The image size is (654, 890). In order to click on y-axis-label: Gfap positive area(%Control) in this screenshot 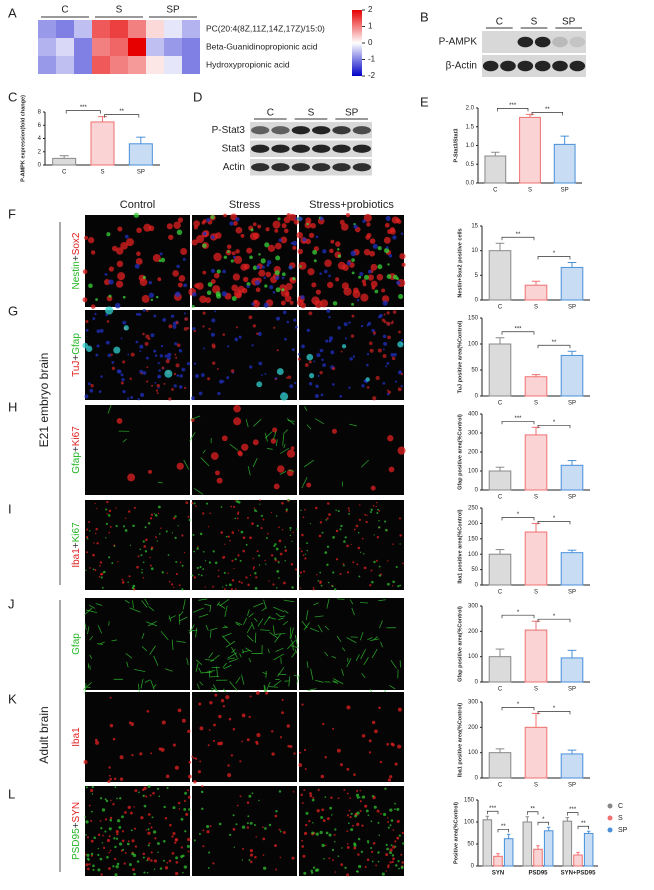, I will do `click(460, 452)`.